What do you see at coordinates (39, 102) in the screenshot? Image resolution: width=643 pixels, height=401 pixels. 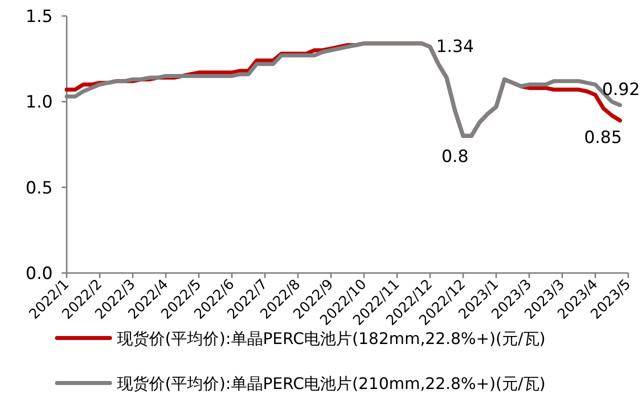 I see `y-tick-label: 1.0` at bounding box center [39, 102].